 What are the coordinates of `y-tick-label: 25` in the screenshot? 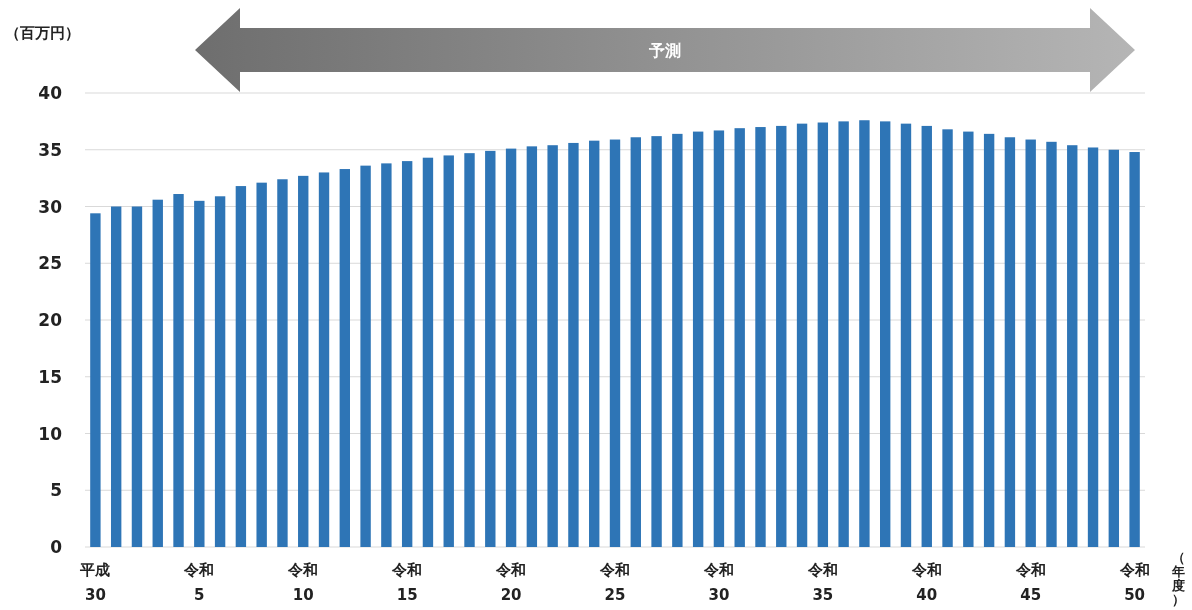 It's located at (50, 263).